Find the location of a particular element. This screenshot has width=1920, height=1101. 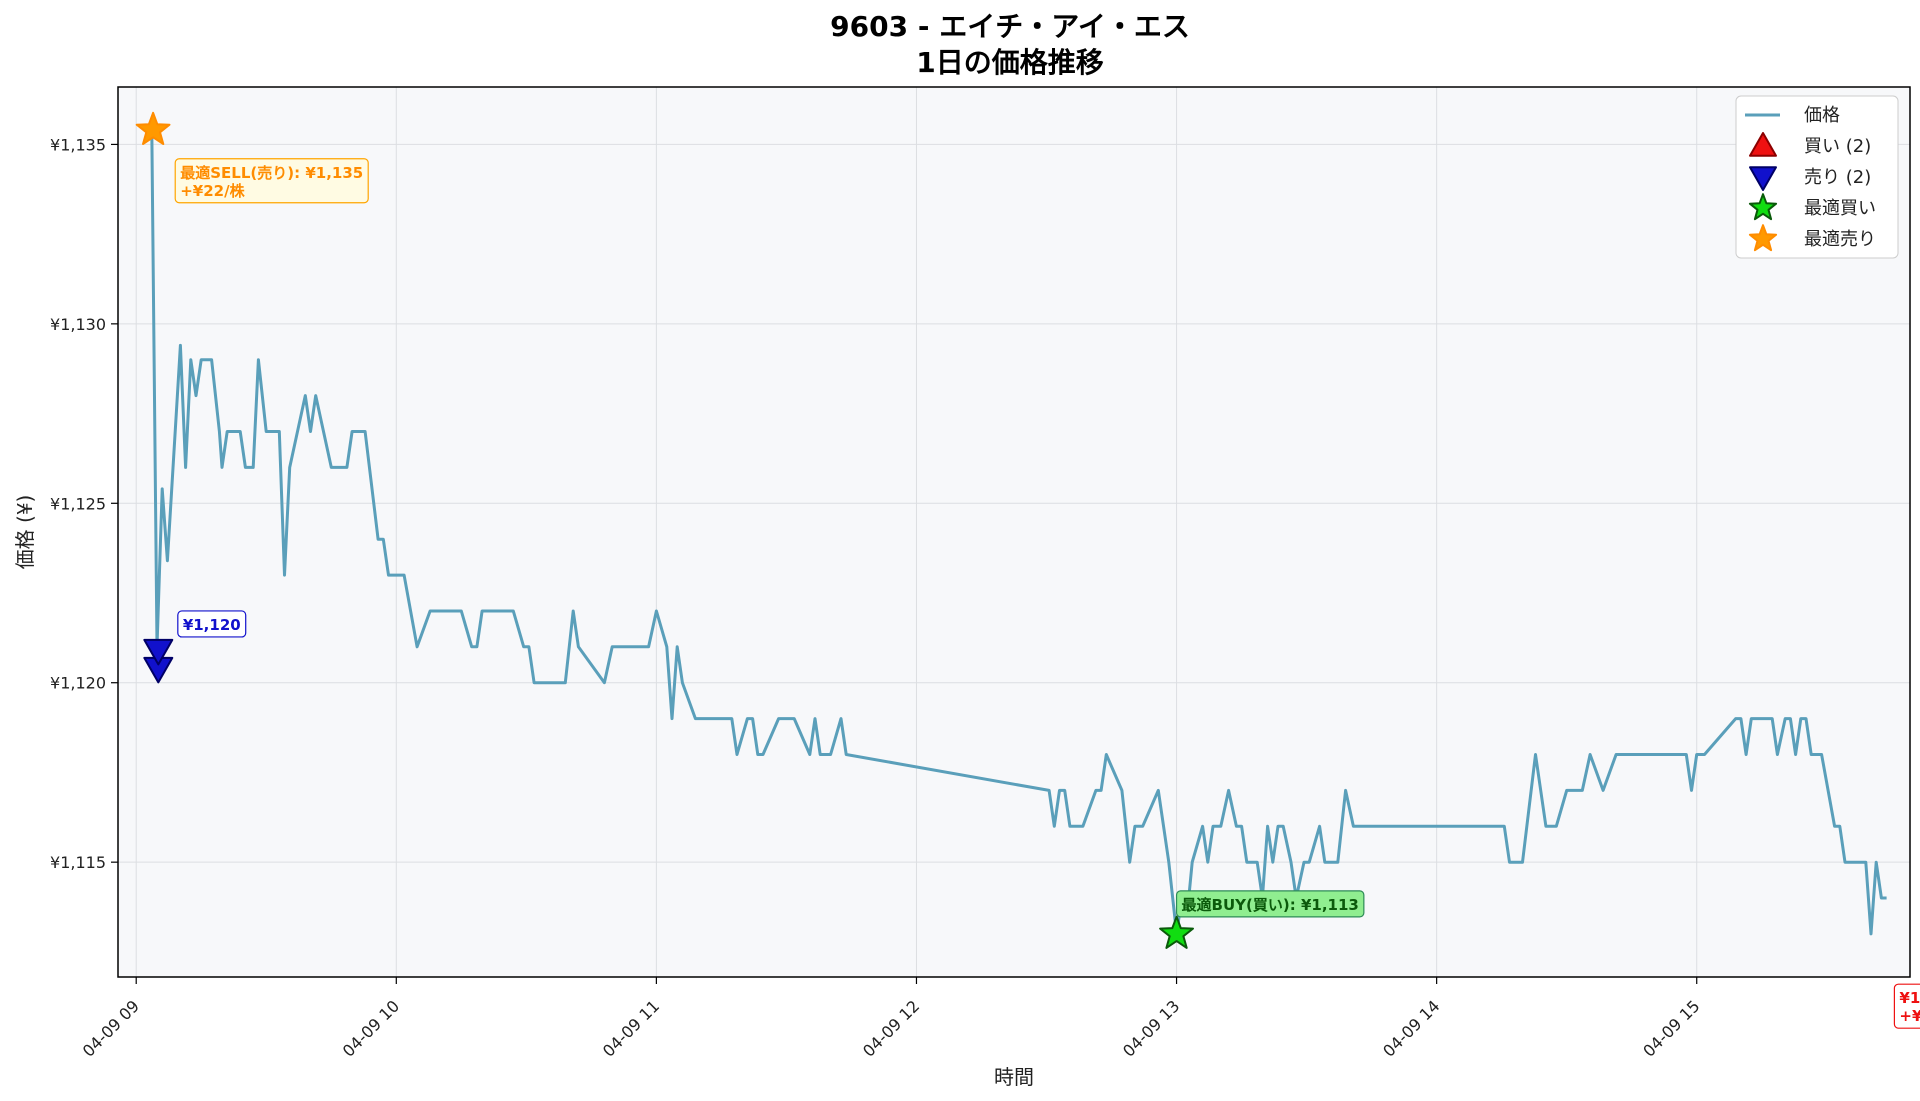

x-tick-label: 04-09 10 is located at coordinates (371, 1028).